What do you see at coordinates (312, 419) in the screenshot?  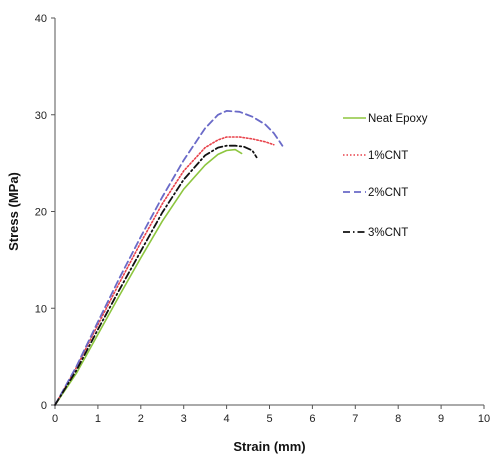 I see `x-tick-label: 6` at bounding box center [312, 419].